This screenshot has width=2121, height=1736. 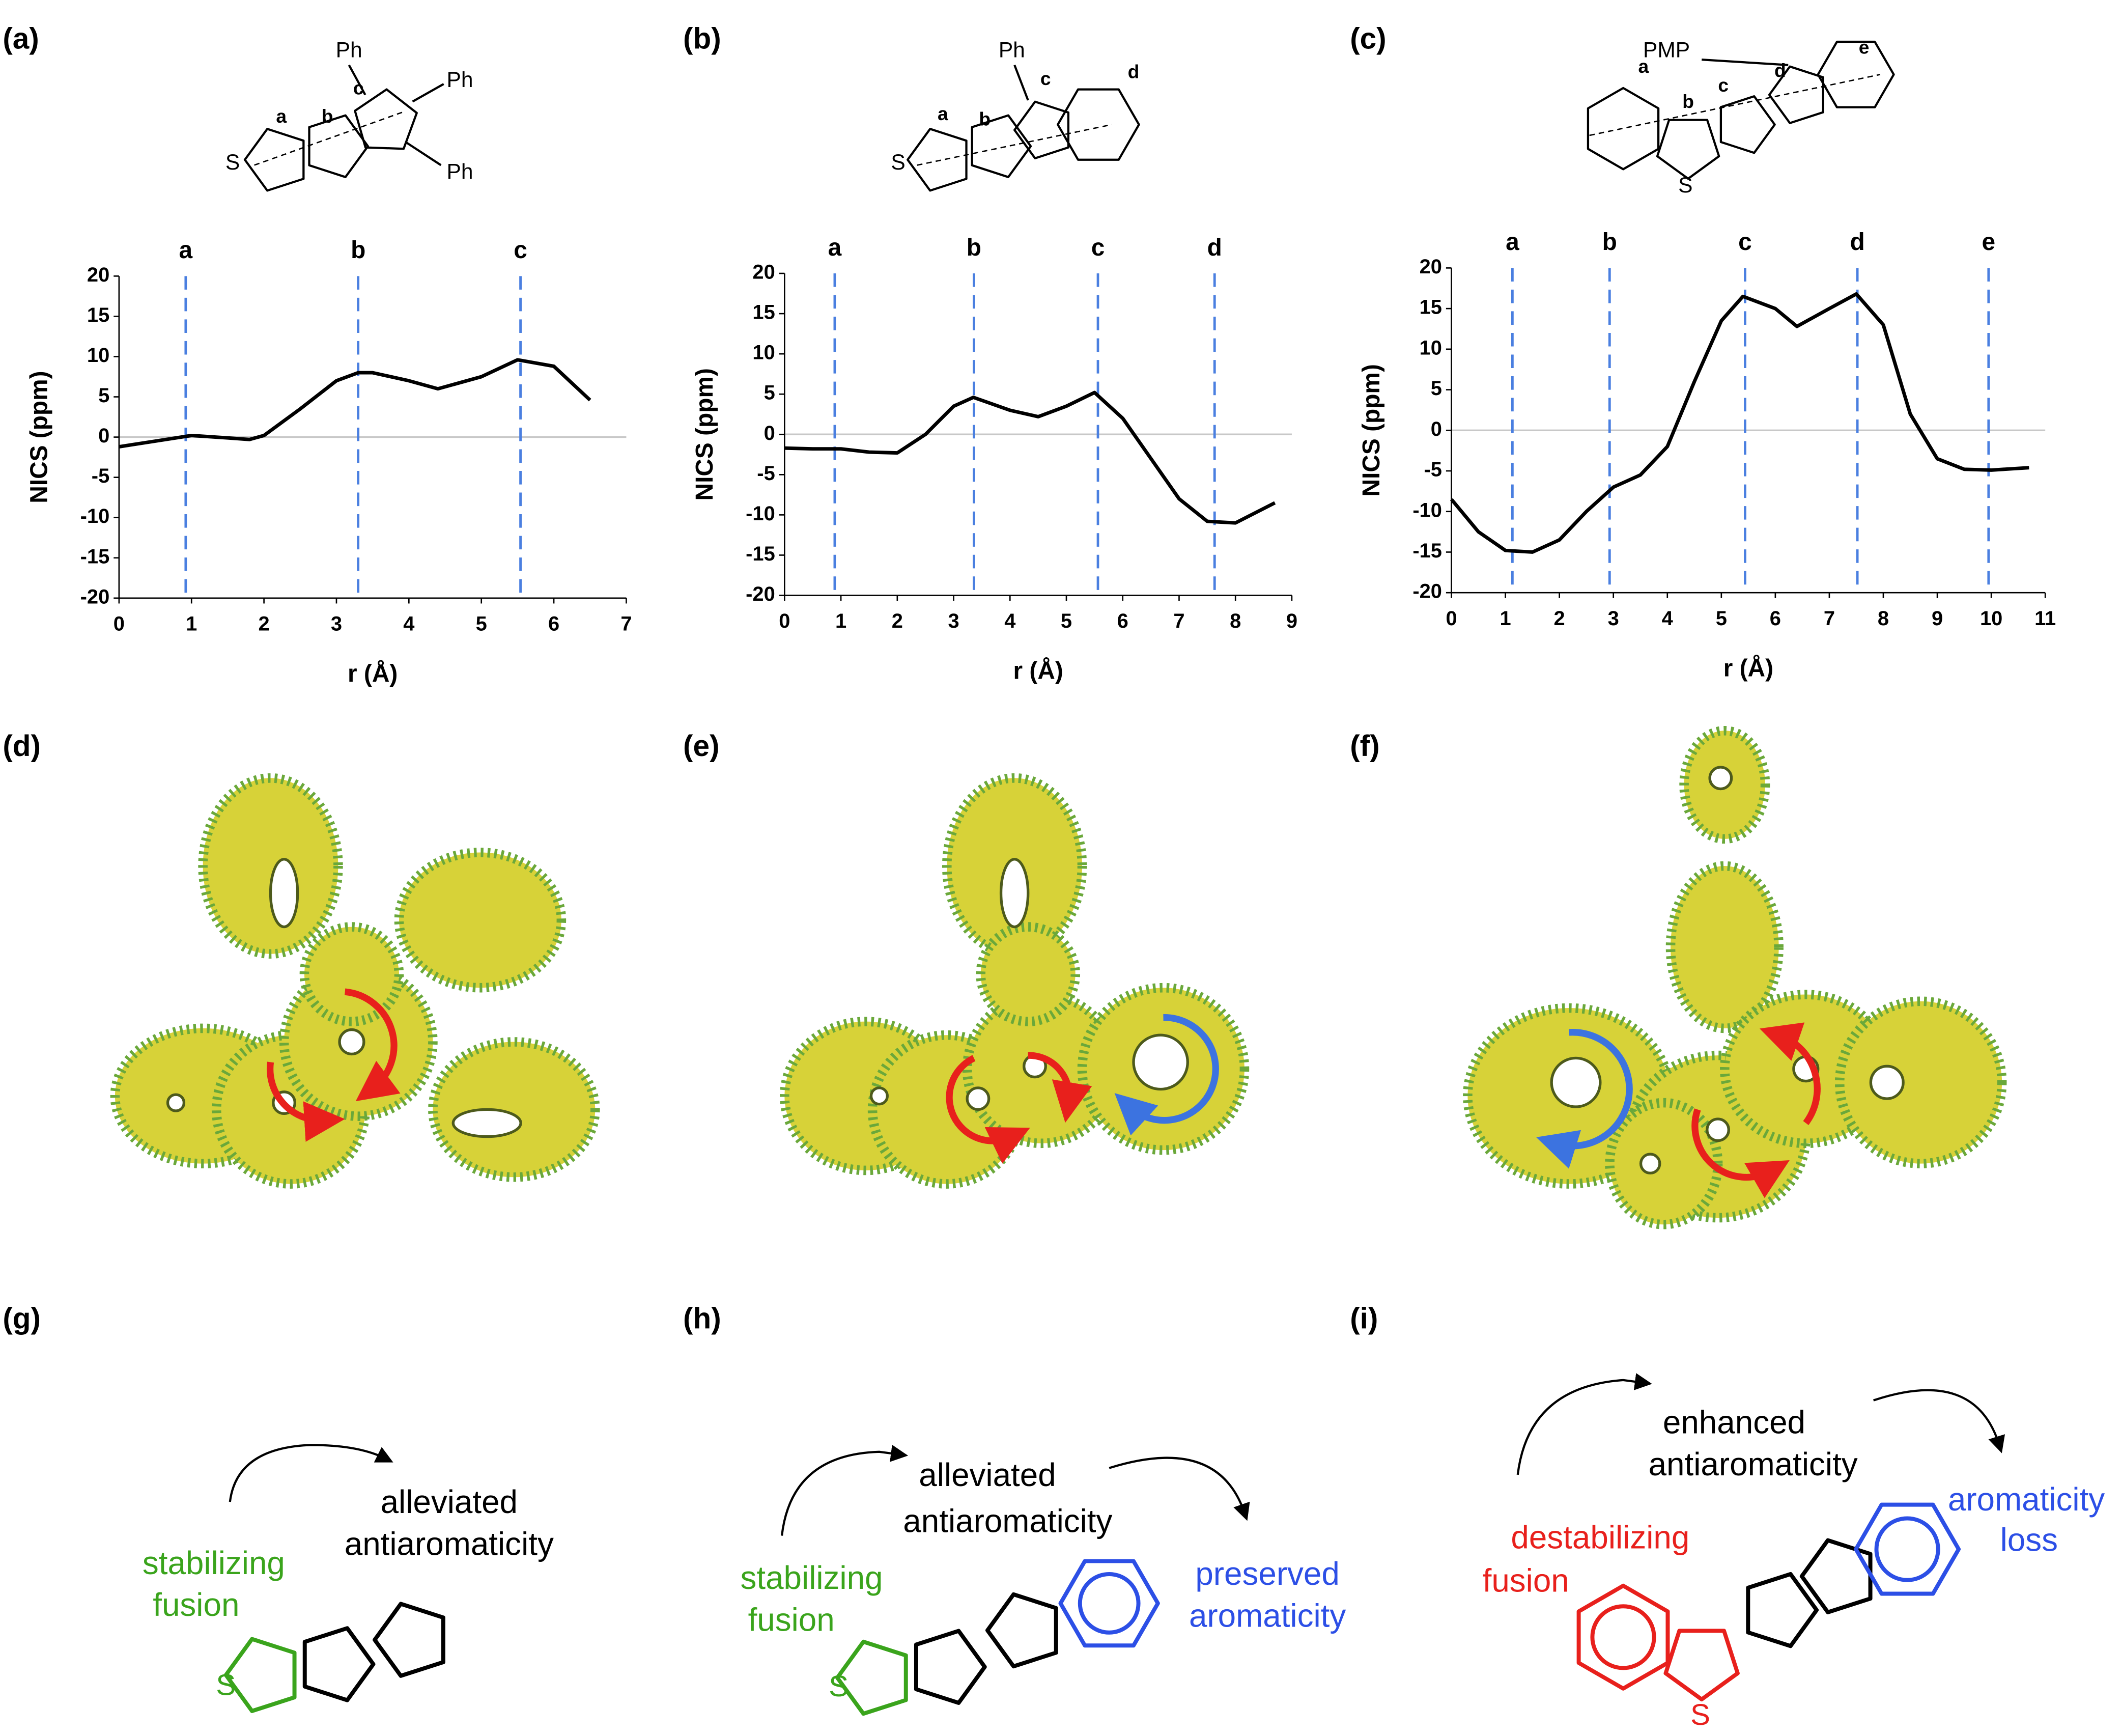 What do you see at coordinates (98, 275) in the screenshot?
I see `y-tick-label: 20` at bounding box center [98, 275].